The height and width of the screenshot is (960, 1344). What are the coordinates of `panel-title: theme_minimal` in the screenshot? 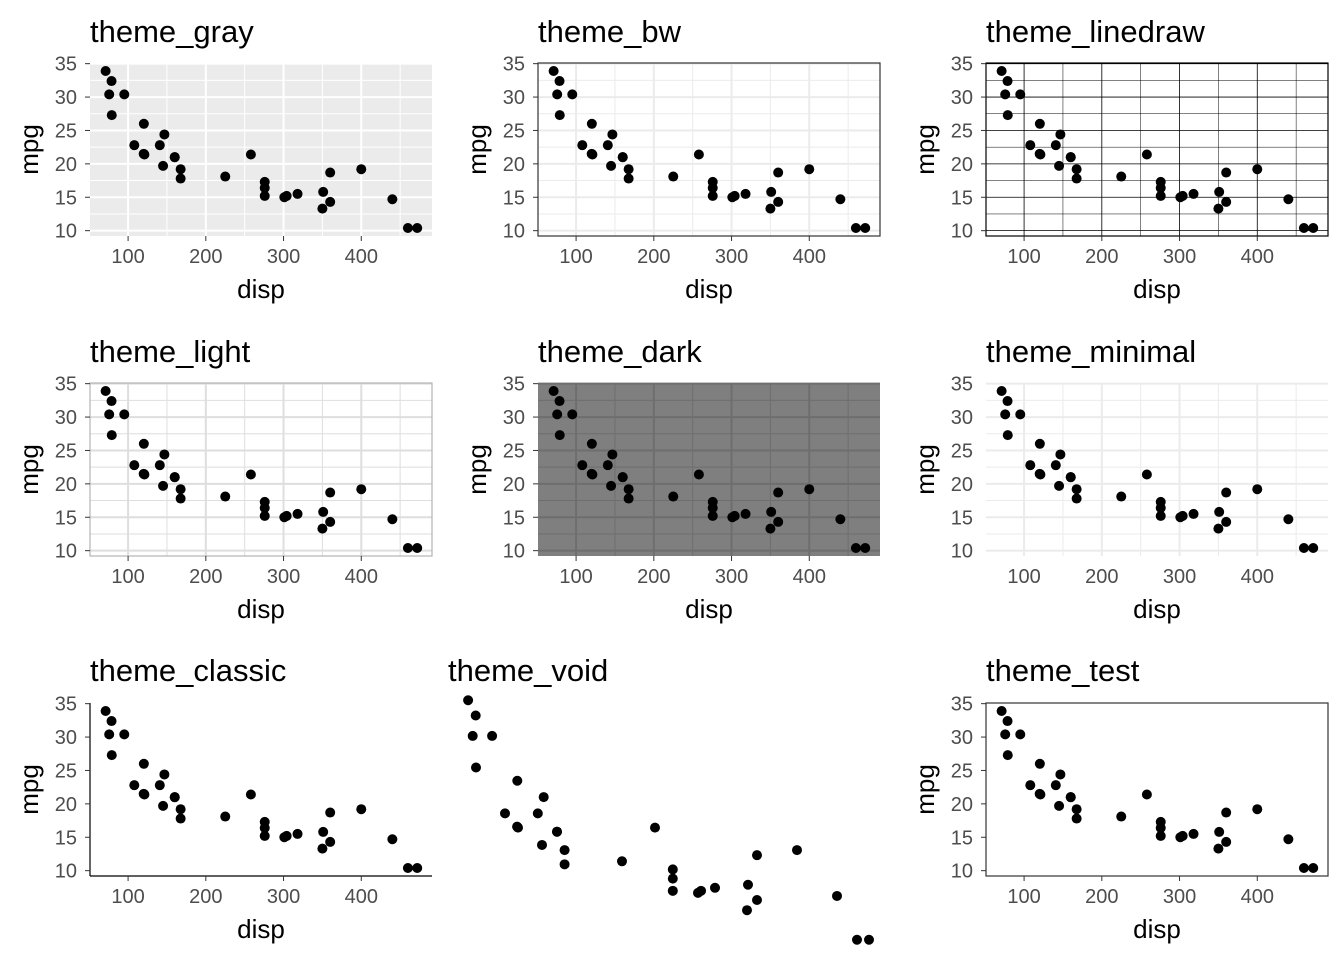 It's located at (1091, 351).